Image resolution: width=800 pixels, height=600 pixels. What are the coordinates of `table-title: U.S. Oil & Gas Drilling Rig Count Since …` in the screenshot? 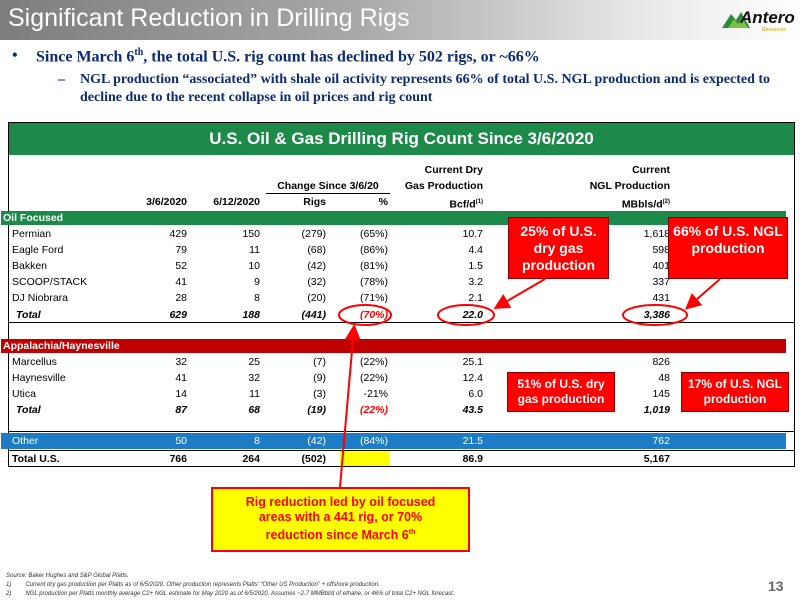 It's located at (401, 139).